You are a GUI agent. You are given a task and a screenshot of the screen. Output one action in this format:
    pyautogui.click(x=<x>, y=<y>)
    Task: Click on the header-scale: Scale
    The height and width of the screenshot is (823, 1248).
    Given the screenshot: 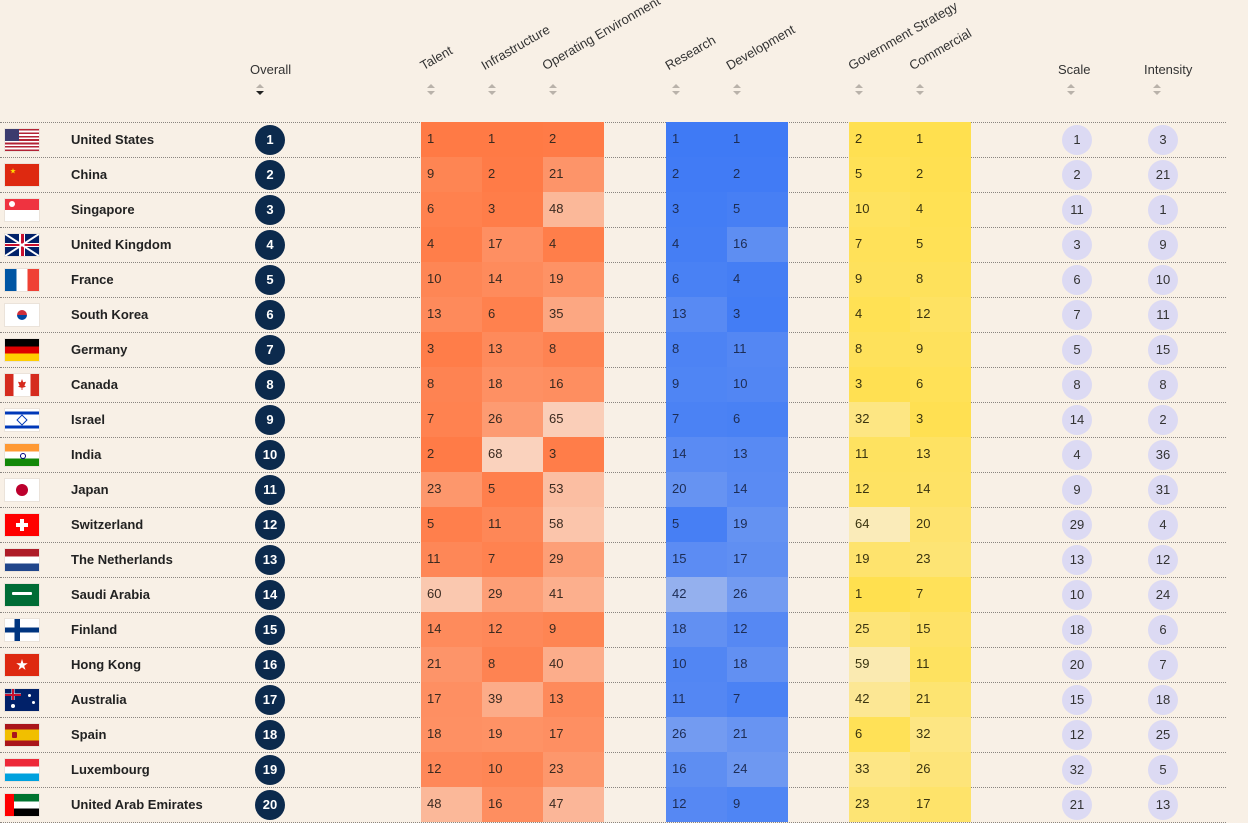 What is the action you would take?
    pyautogui.click(x=1074, y=69)
    